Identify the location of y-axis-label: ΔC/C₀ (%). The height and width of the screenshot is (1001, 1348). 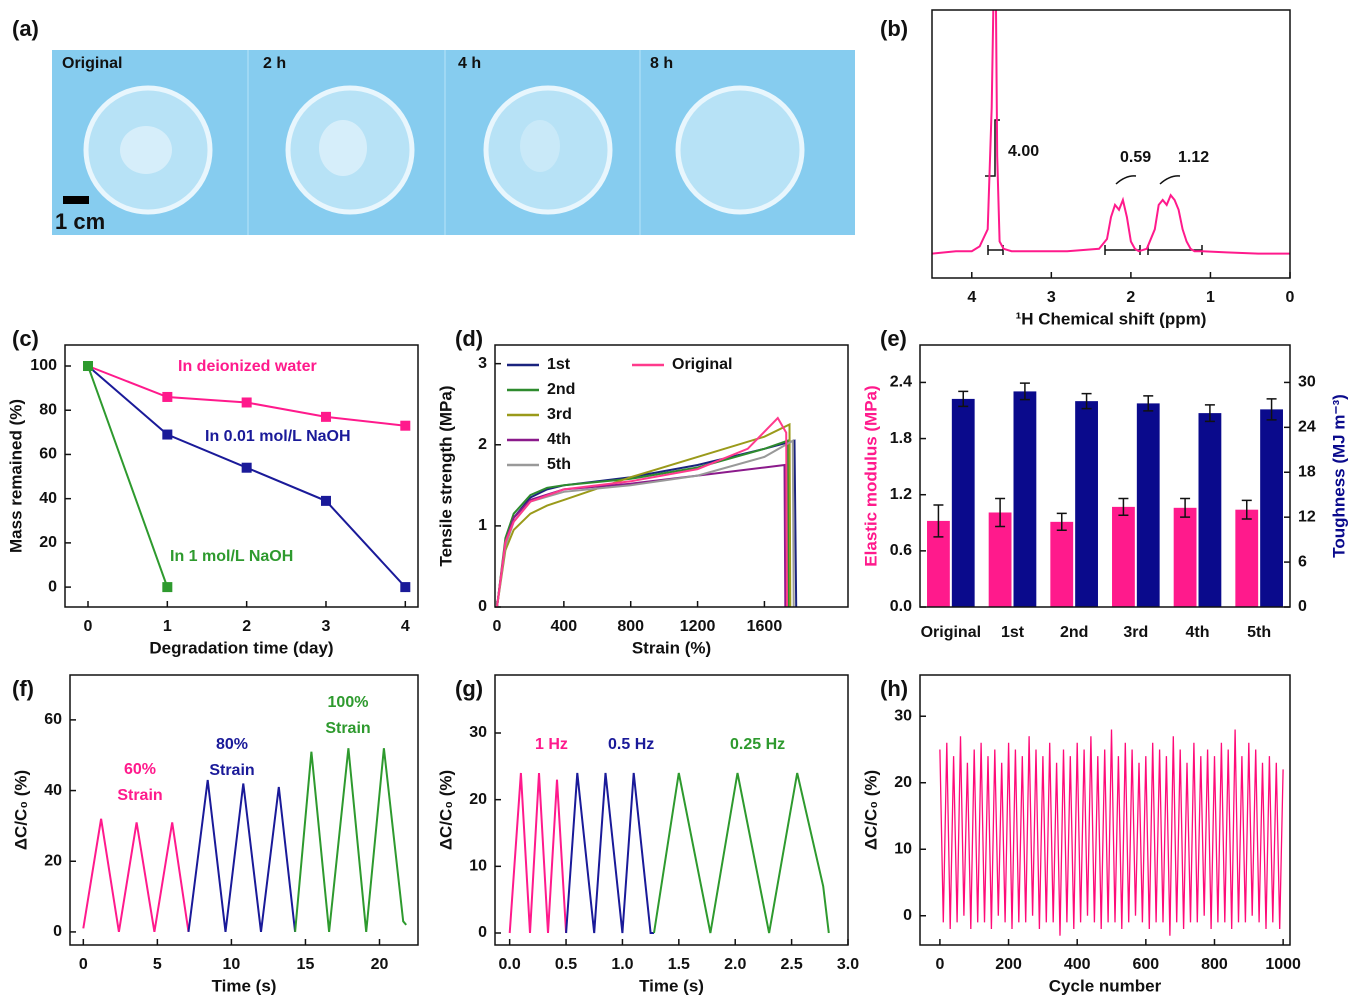
(20, 810).